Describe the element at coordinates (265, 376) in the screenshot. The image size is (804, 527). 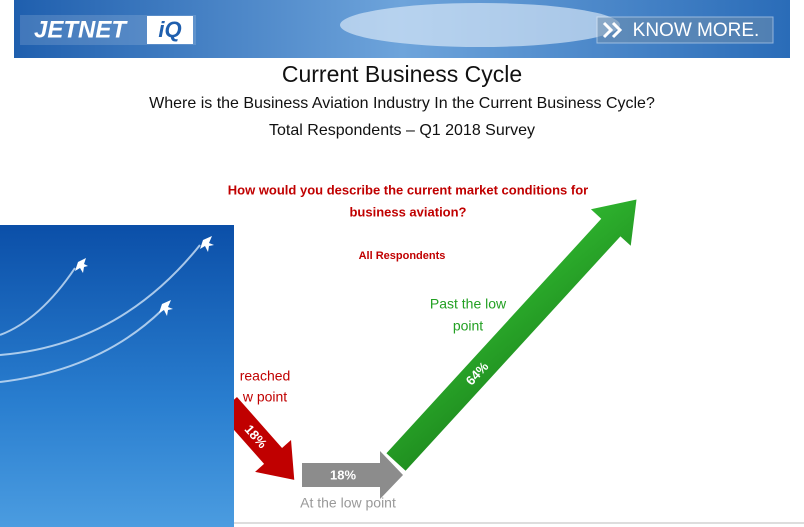
I see `stage-label: reached` at that location.